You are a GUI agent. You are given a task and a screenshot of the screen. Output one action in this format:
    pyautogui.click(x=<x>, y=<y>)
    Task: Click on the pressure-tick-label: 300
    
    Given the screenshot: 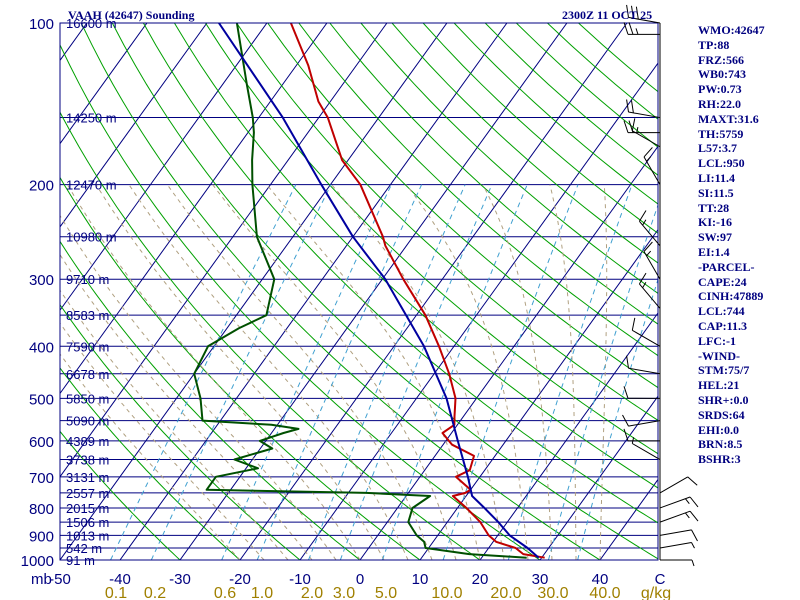 What is the action you would take?
    pyautogui.click(x=41, y=280)
    